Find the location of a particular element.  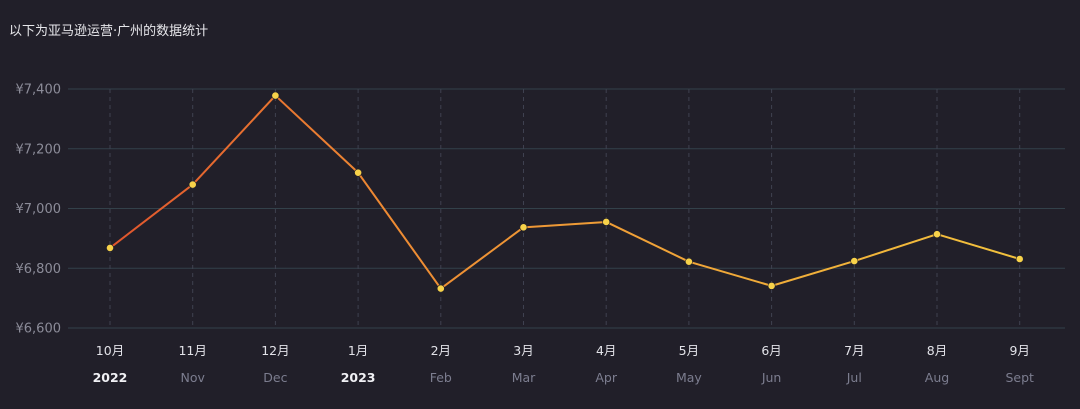

x-tick-sublabel: Aug is located at coordinates (937, 377).